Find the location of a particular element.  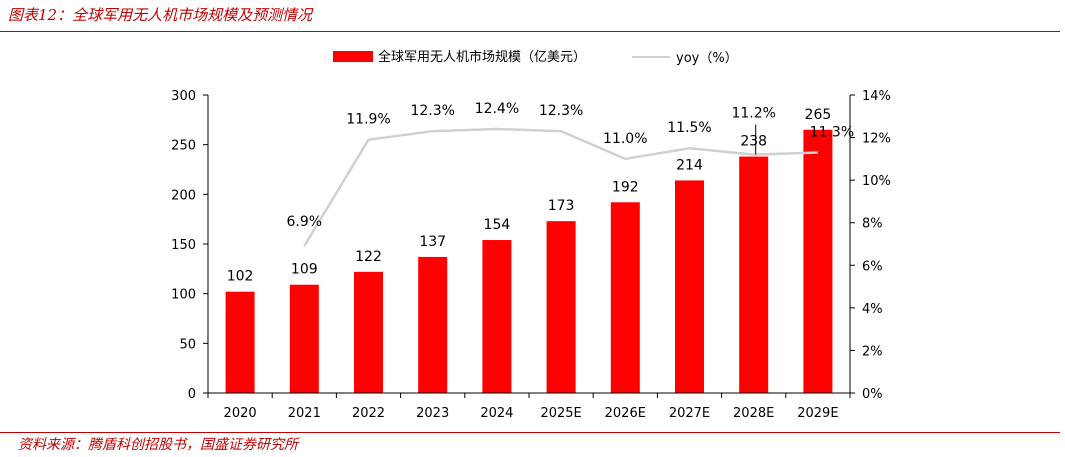

bar-2029E is located at coordinates (818, 261).